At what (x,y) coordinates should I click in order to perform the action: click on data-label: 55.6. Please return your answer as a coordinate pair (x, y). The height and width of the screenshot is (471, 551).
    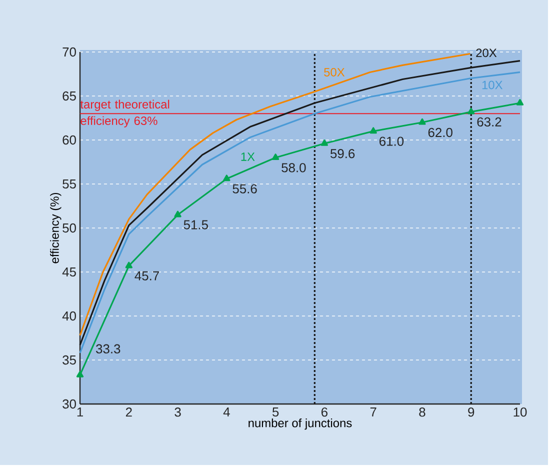
    Looking at the image, I should click on (244, 189).